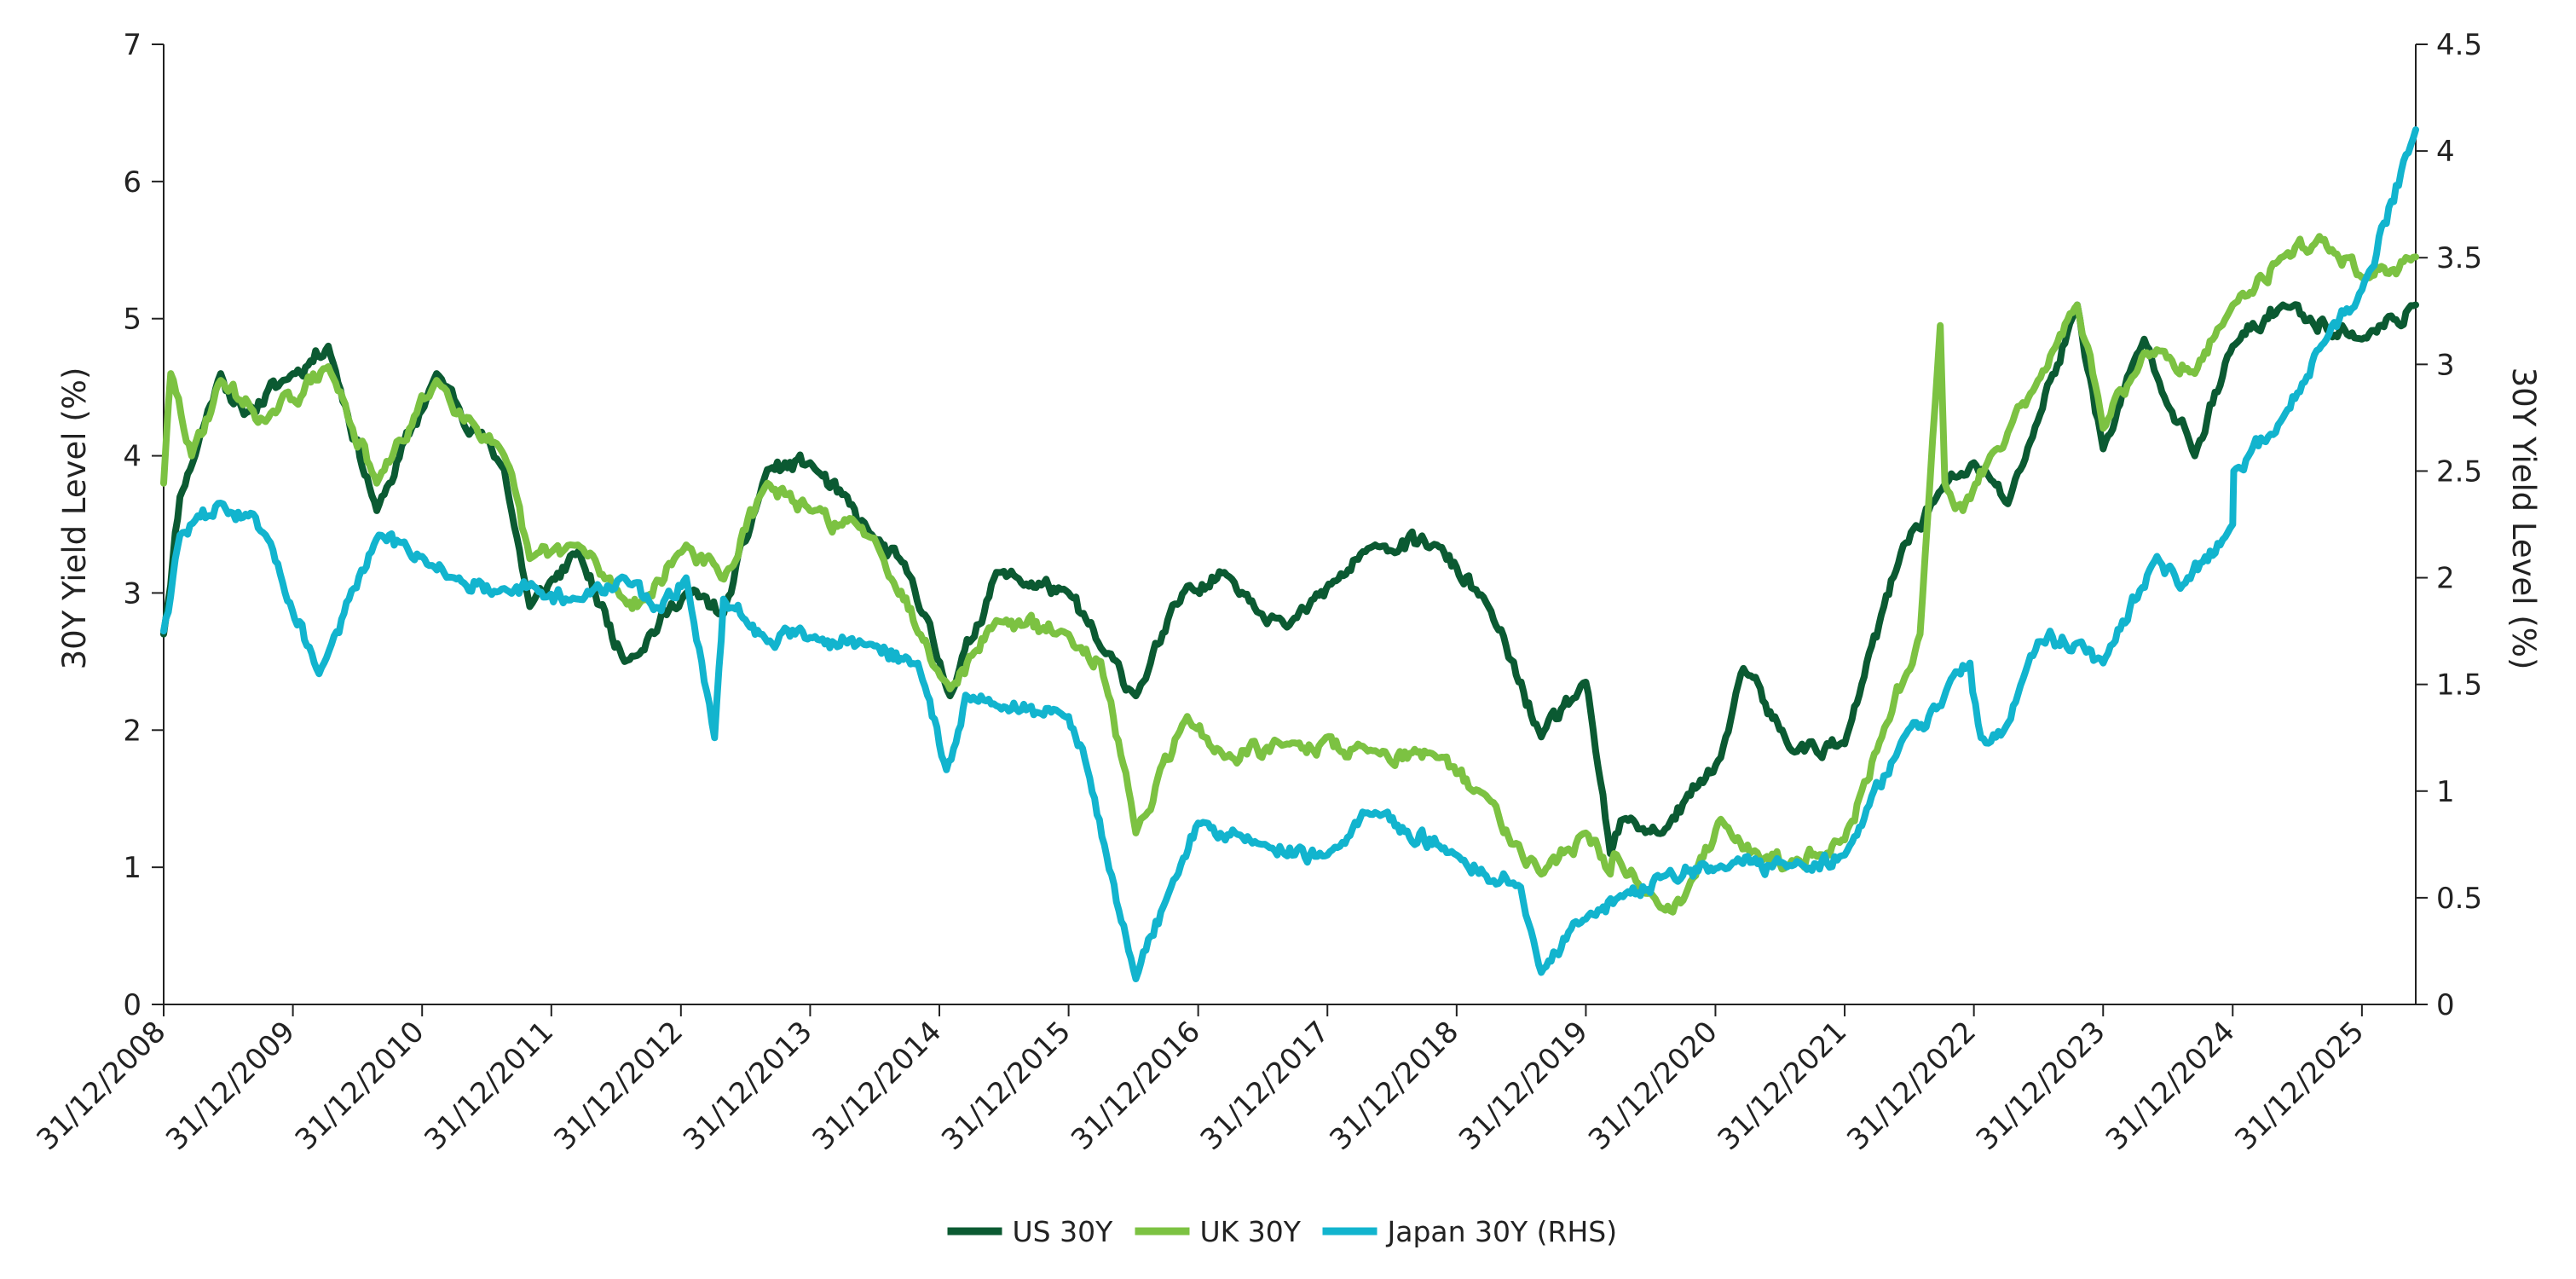  What do you see at coordinates (360, 1086) in the screenshot?
I see `x-tick-label: 31/12/2010` at bounding box center [360, 1086].